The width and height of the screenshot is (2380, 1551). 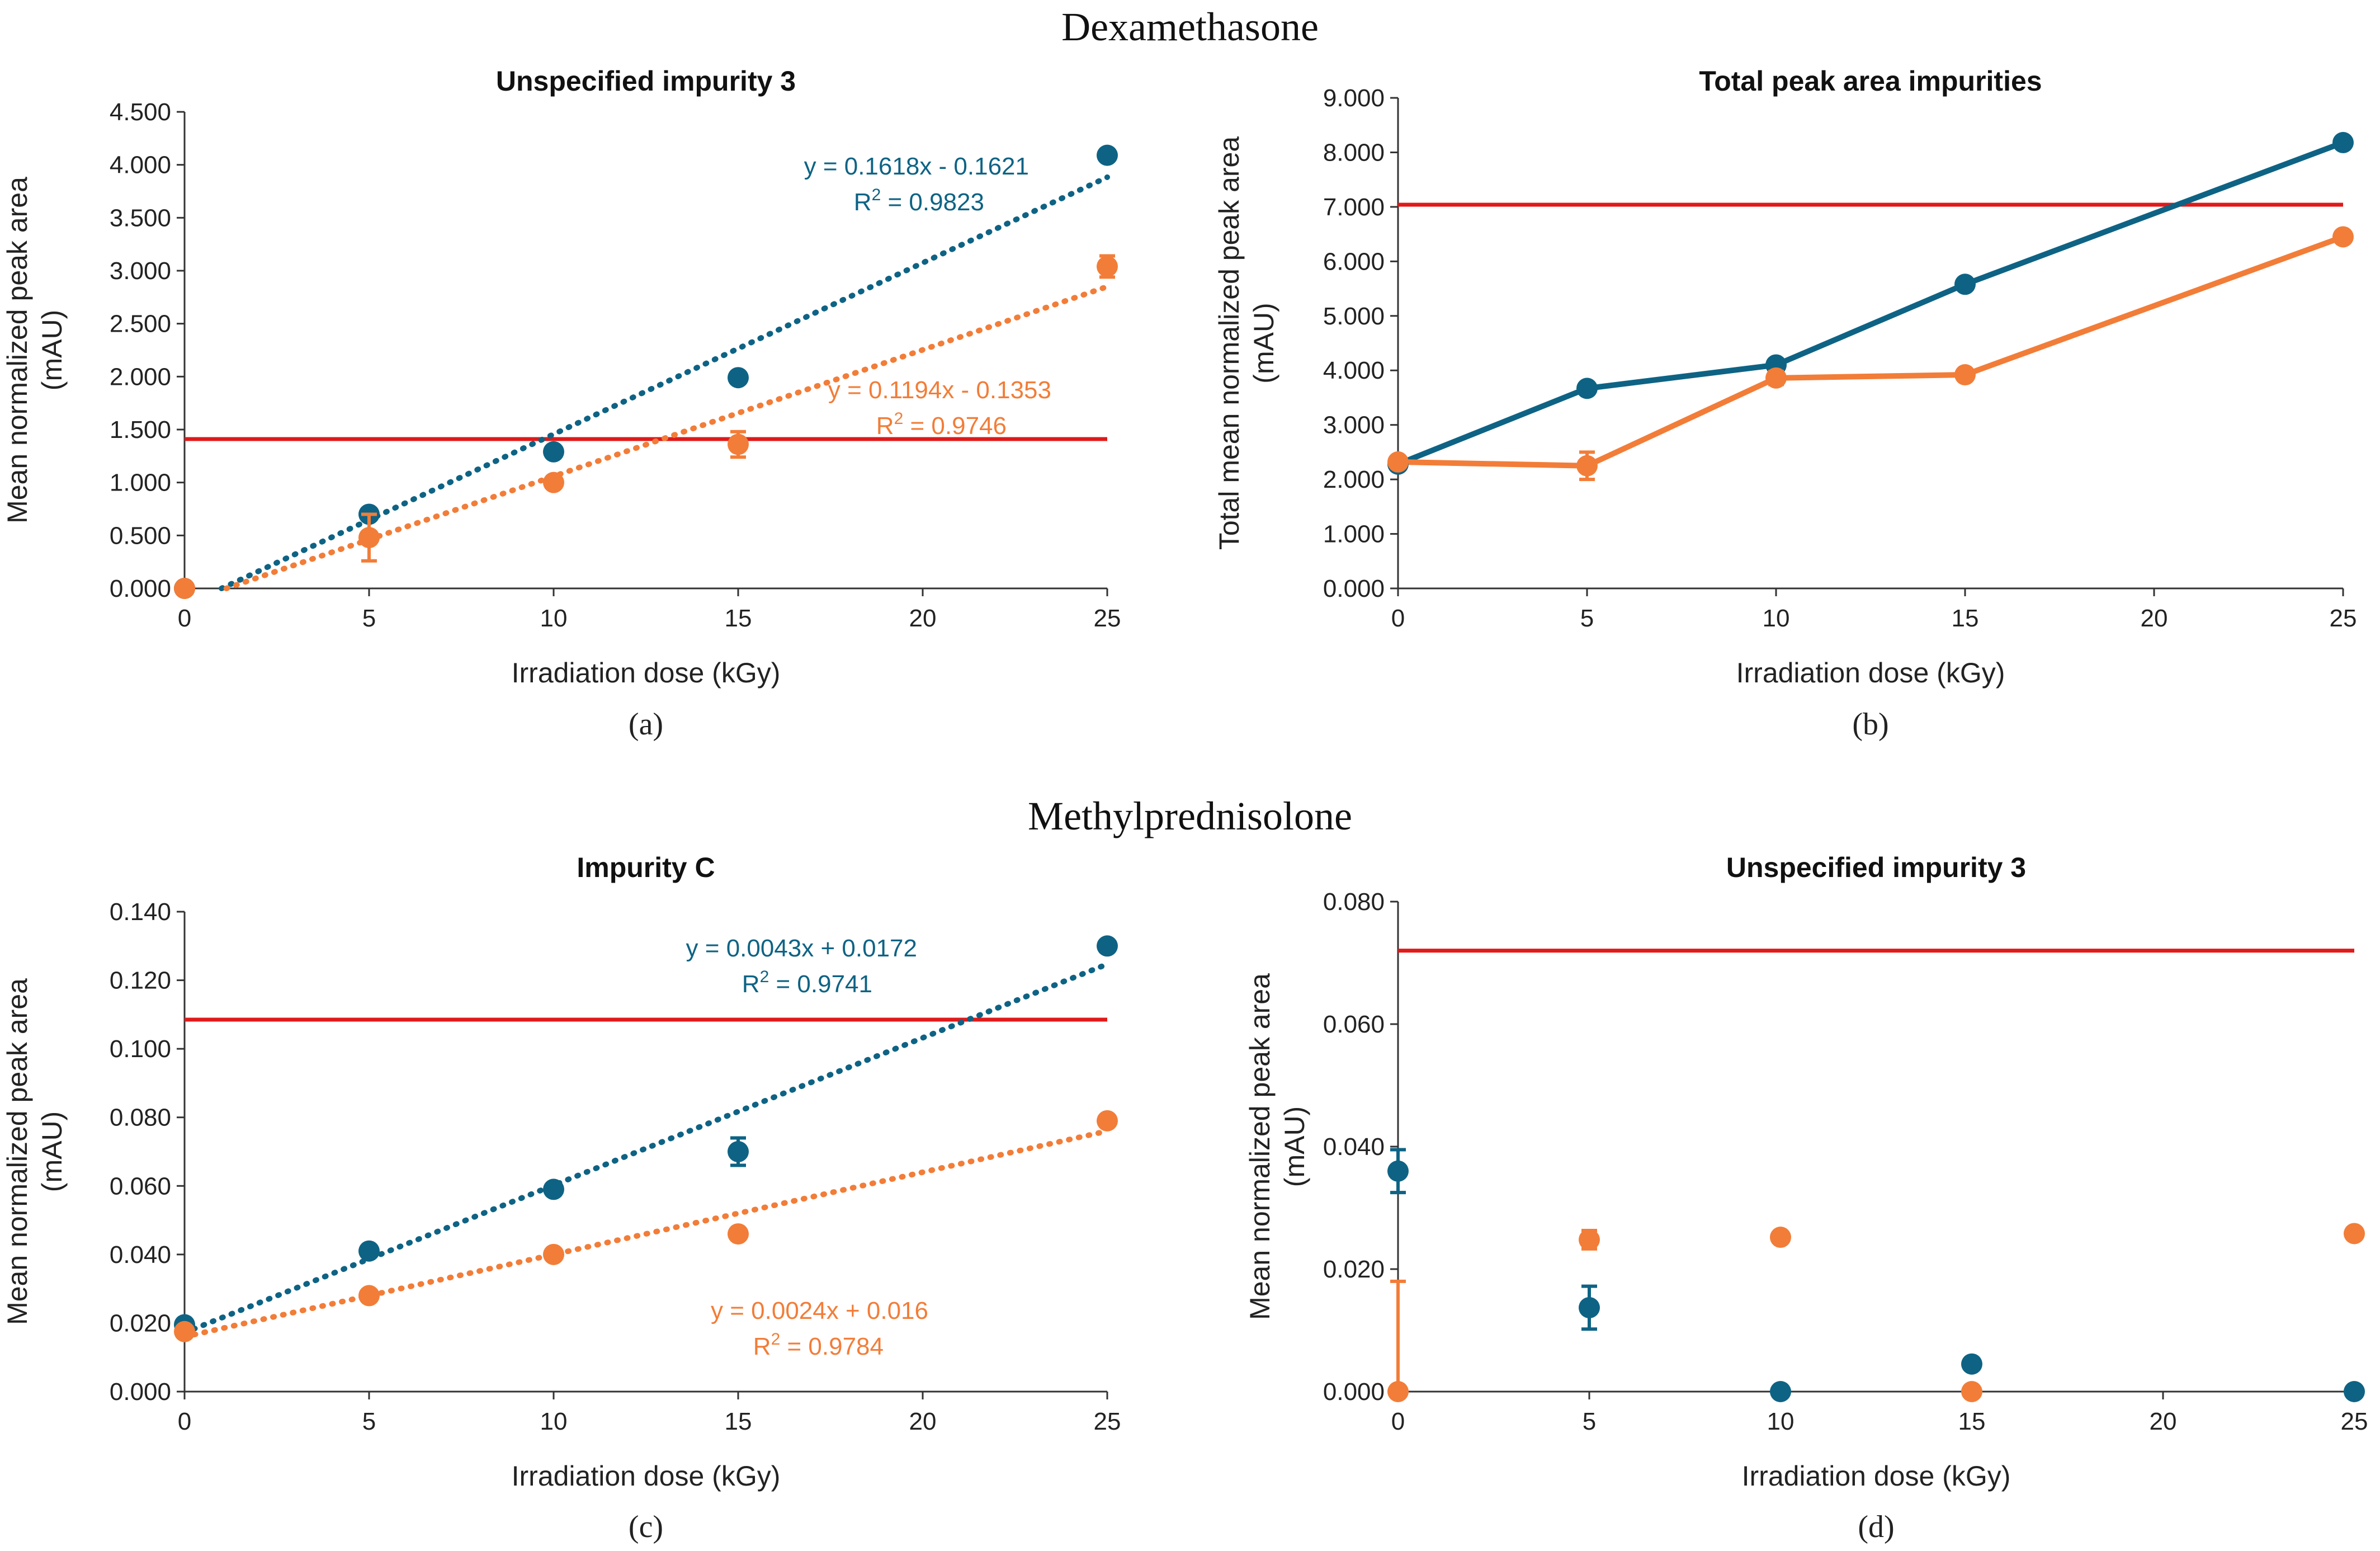 What do you see at coordinates (140, 112) in the screenshot?
I see `y-tick-label: 4.500` at bounding box center [140, 112].